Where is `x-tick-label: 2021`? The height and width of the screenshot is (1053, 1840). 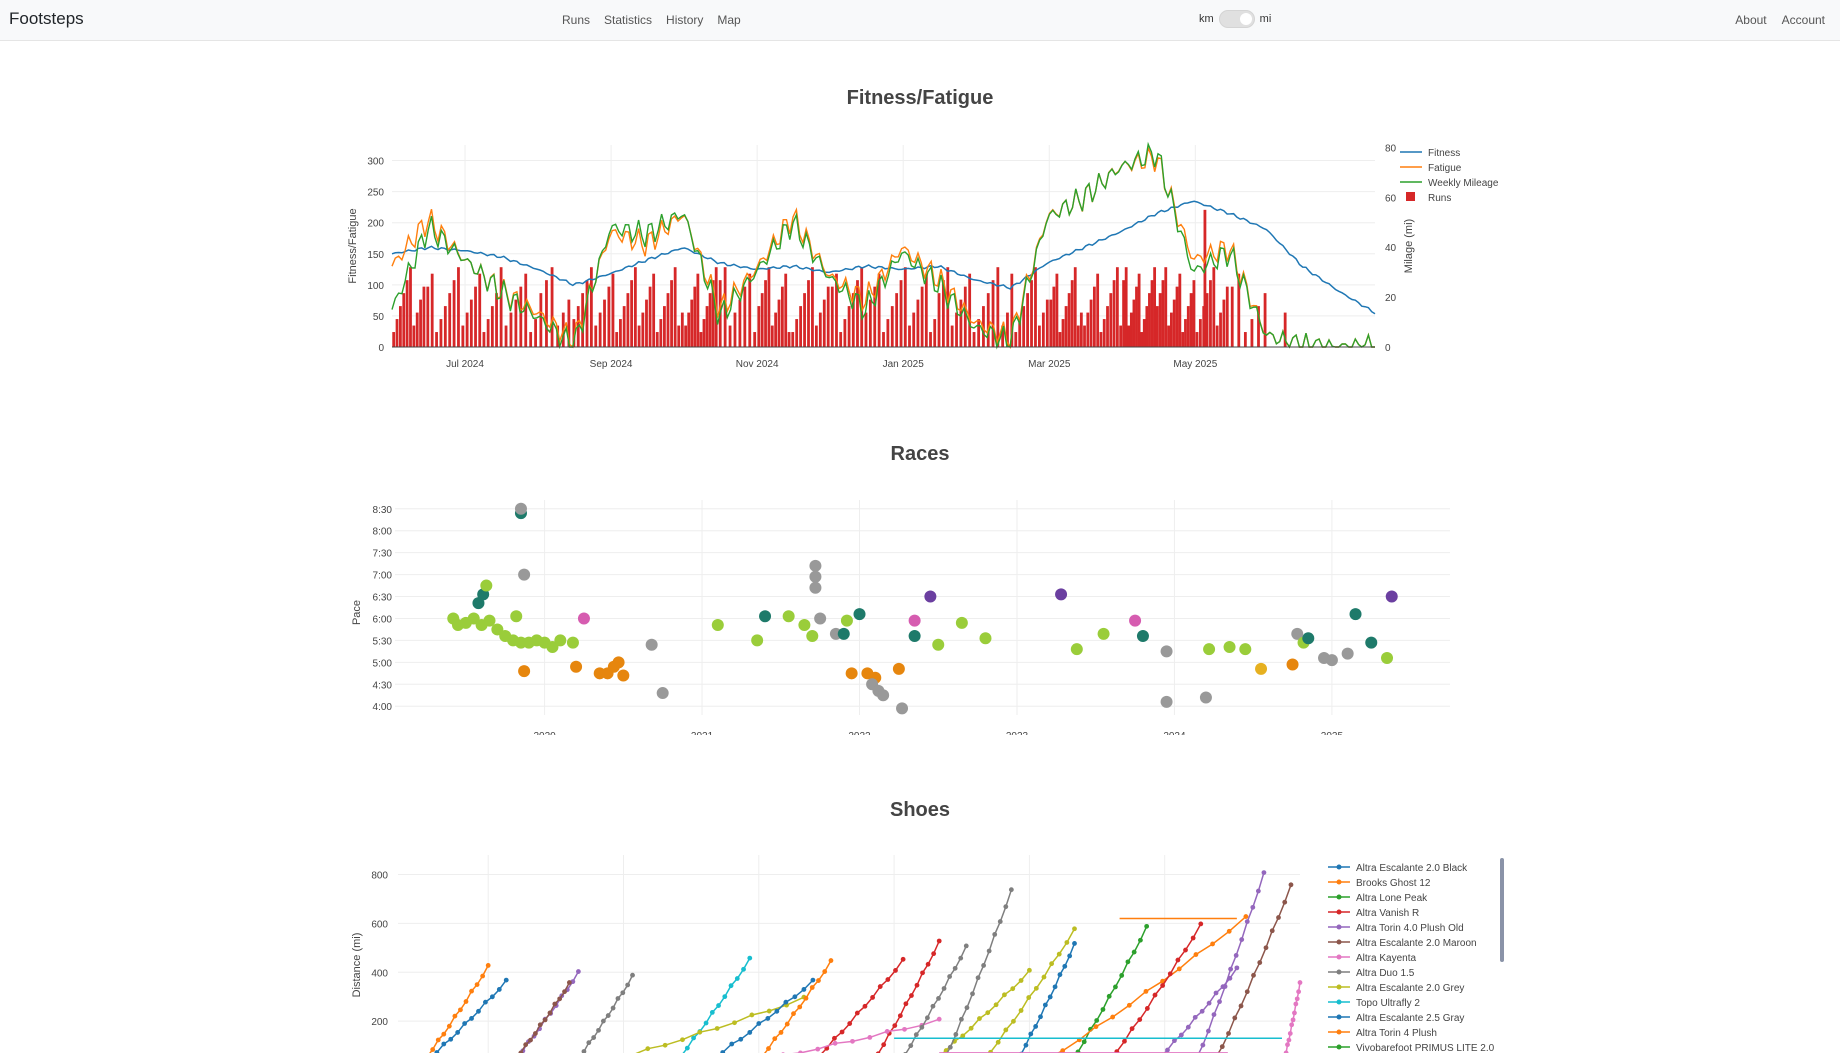
x-tick-label: 2021 is located at coordinates (702, 733).